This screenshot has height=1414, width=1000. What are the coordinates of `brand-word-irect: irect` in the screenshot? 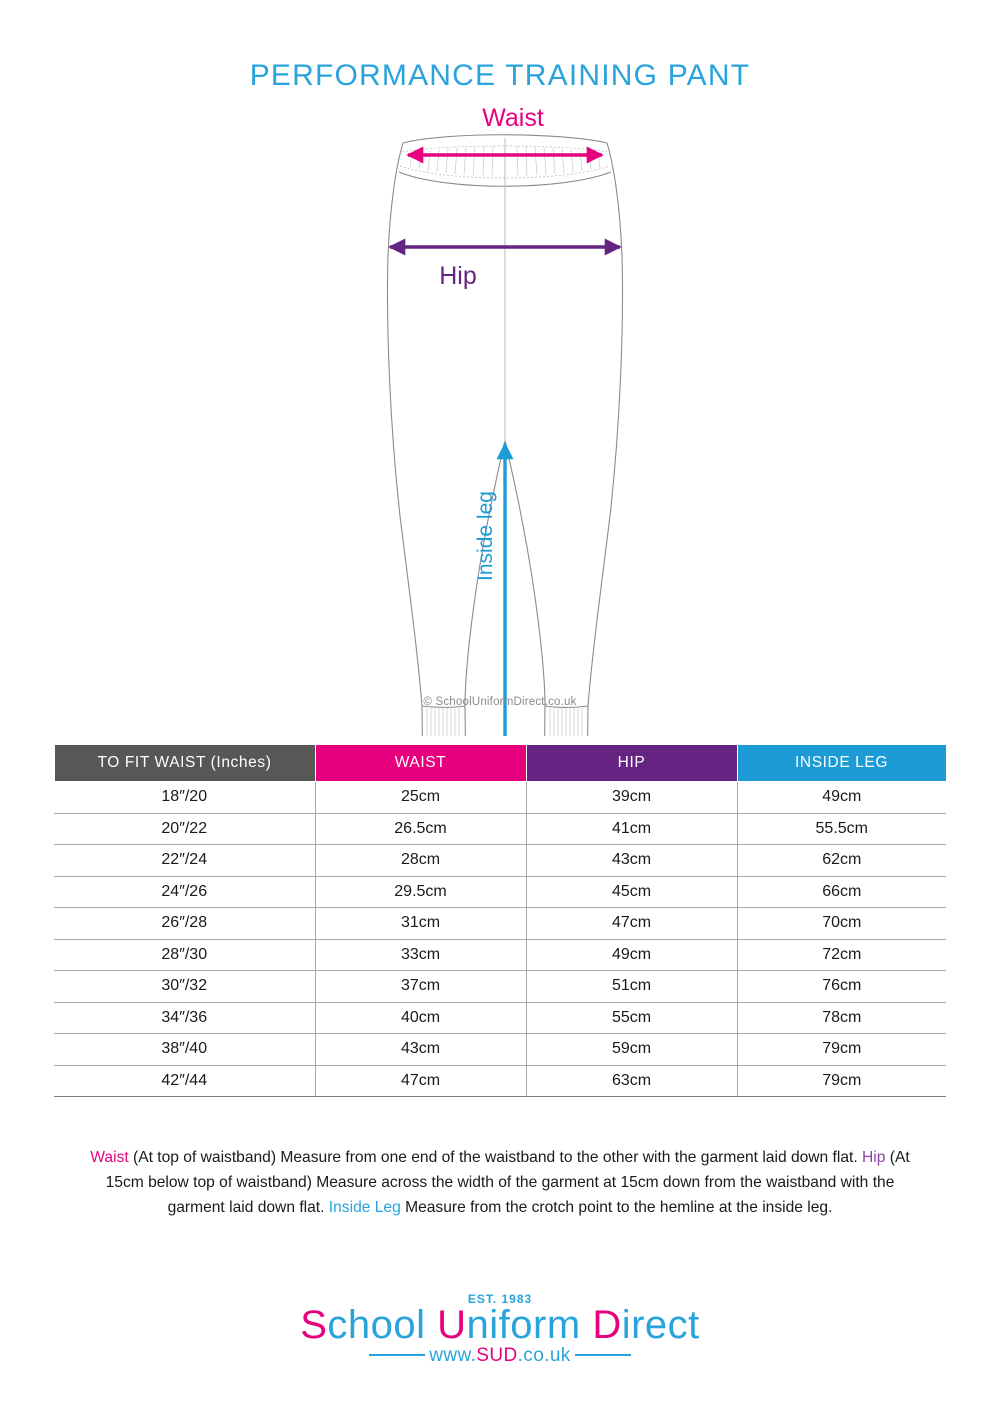 It's located at (660, 1325).